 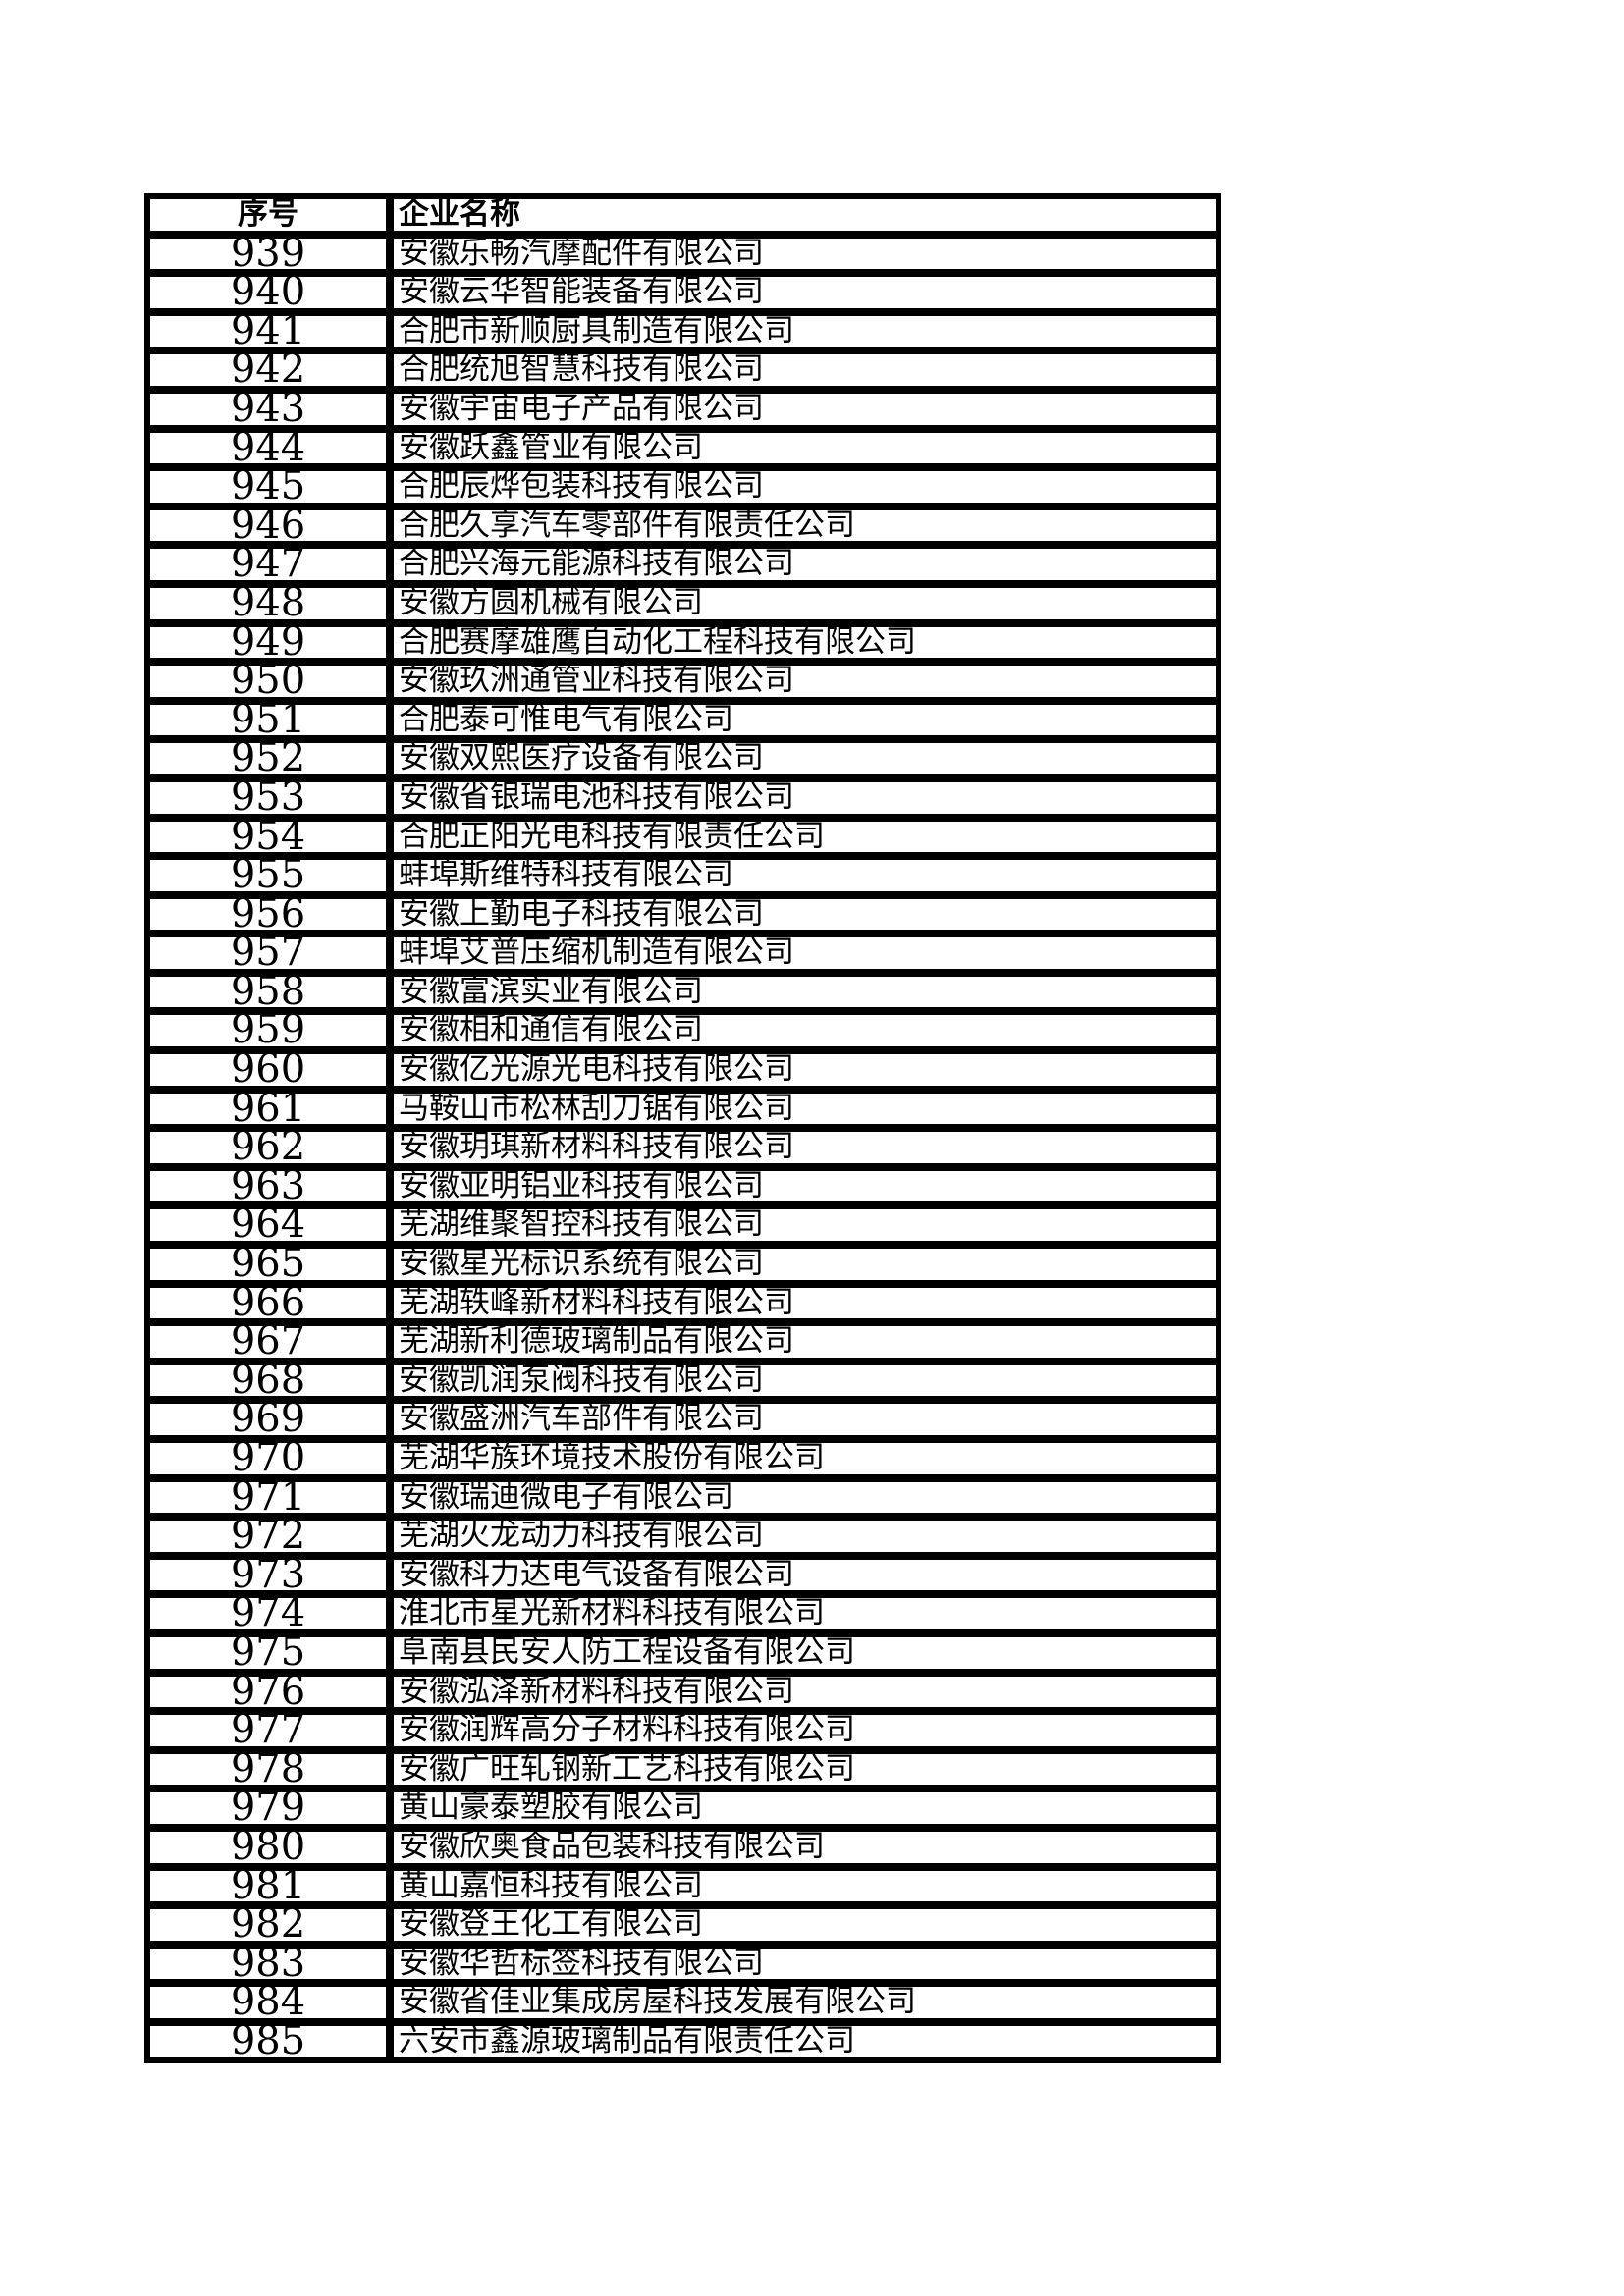 What do you see at coordinates (804, 797) in the screenshot?
I see `company-name-cell: 安徽省银瑞电池科技有限公司` at bounding box center [804, 797].